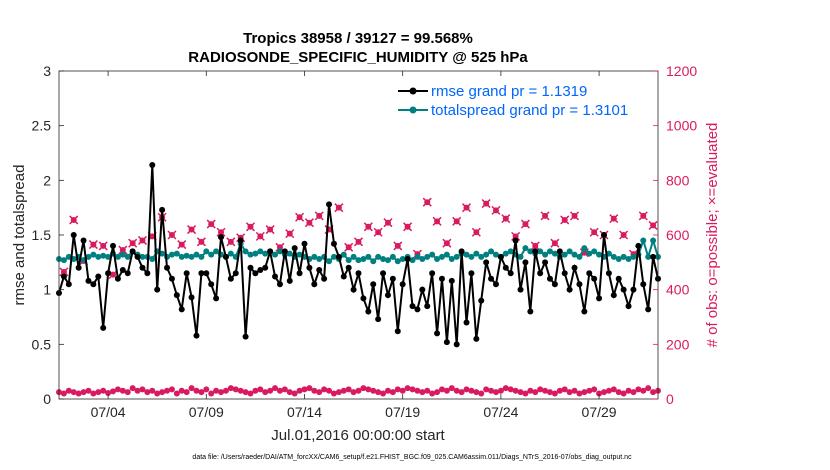 Image resolution: width=830 pixels, height=470 pixels. I want to click on legend-rmse-label: rmse grand pr = 1.1319, so click(509, 91).